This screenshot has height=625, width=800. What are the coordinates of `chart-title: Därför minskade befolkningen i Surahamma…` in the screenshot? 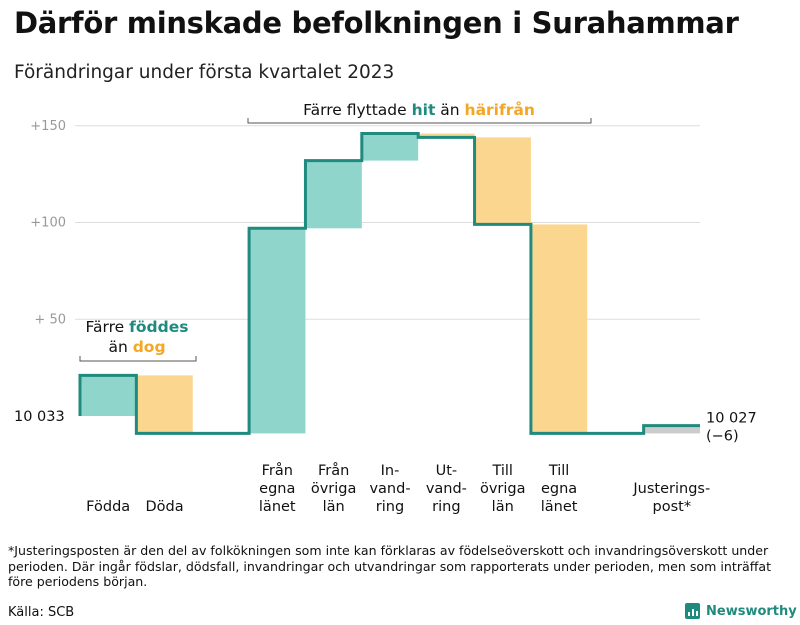 It's located at (376, 23).